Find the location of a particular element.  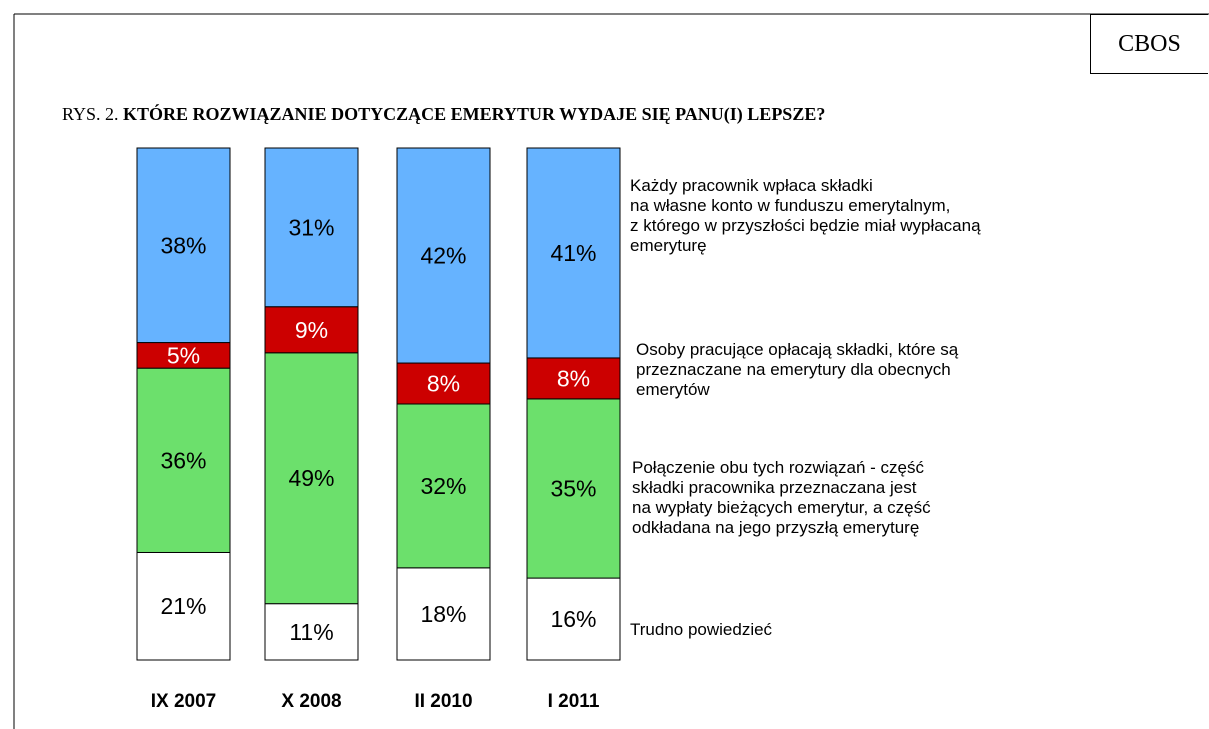

value-label: 31% is located at coordinates (311, 227).